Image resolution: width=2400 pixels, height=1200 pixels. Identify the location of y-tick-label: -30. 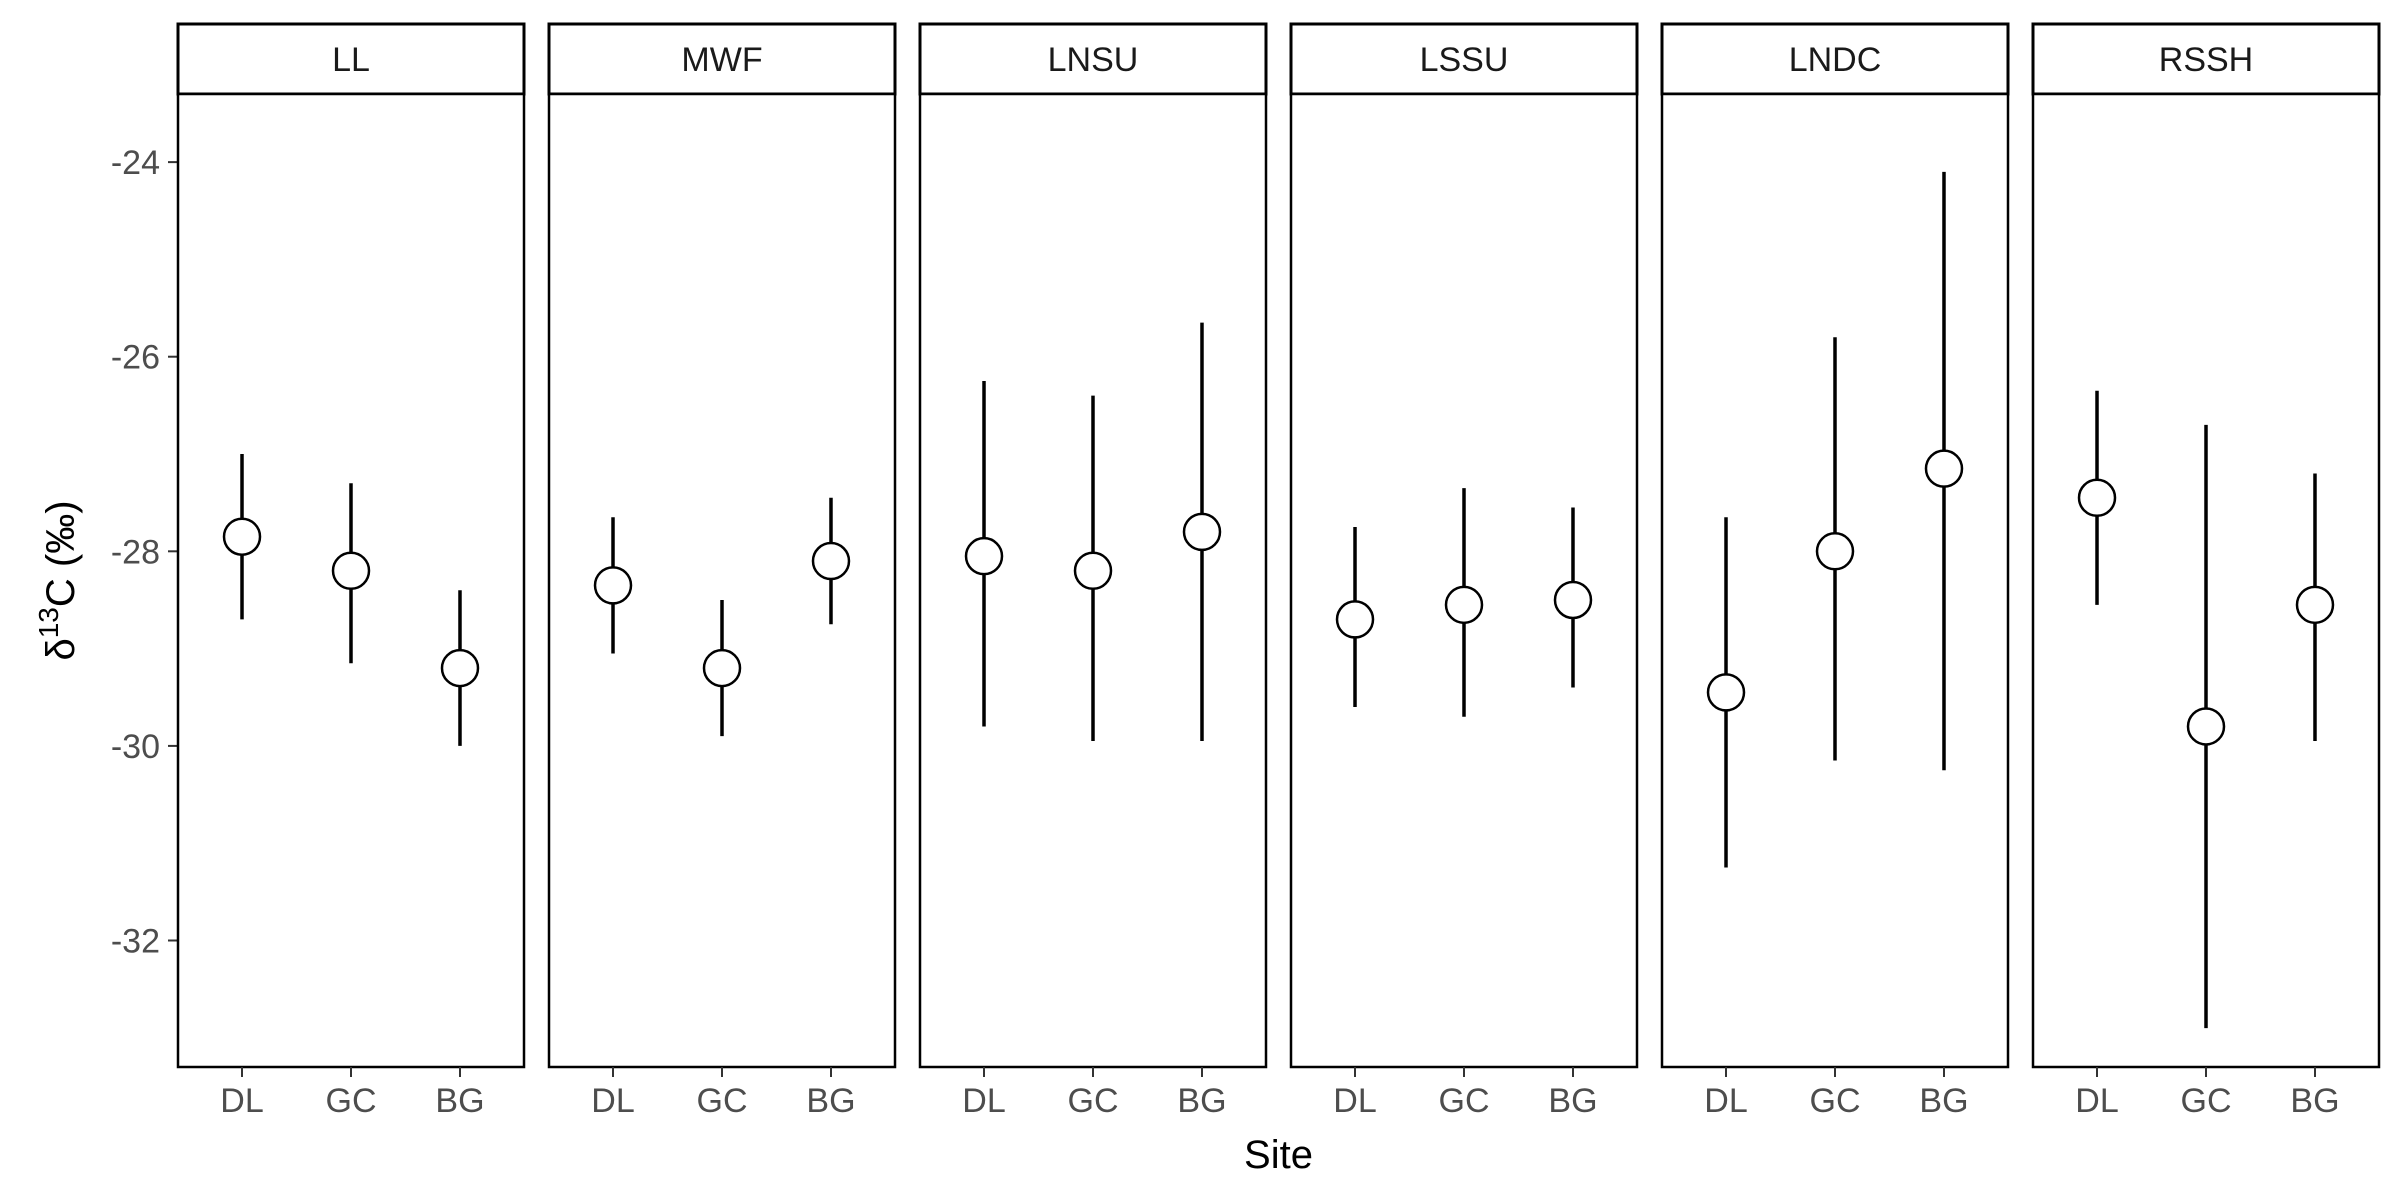
(135, 747).